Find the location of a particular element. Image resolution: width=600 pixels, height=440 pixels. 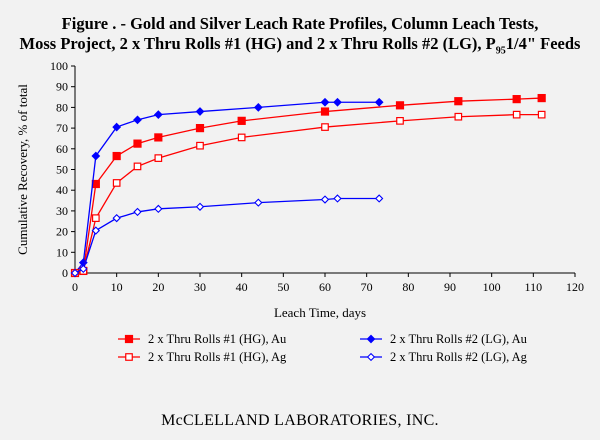

y-tick-label: 40 is located at coordinates (62, 190).